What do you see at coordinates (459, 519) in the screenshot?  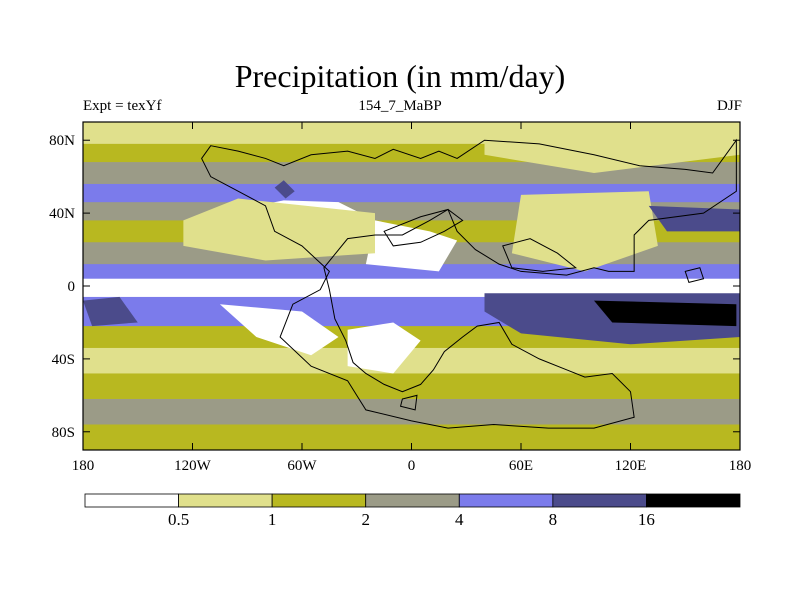 I see `colorbar-label: 4` at bounding box center [459, 519].